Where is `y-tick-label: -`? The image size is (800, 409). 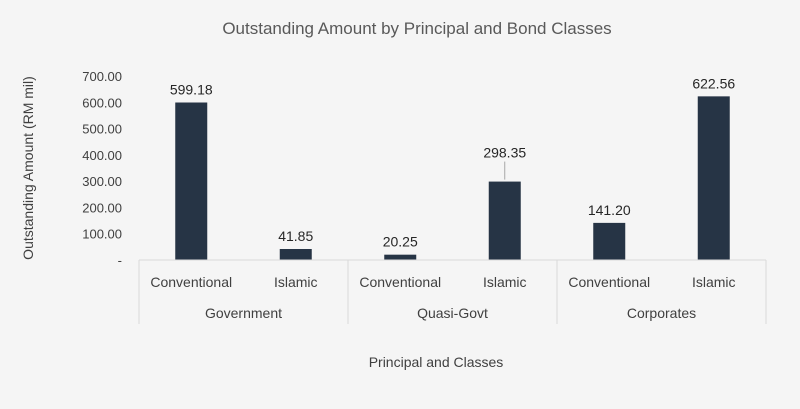
y-tick-label: - is located at coordinates (120, 260).